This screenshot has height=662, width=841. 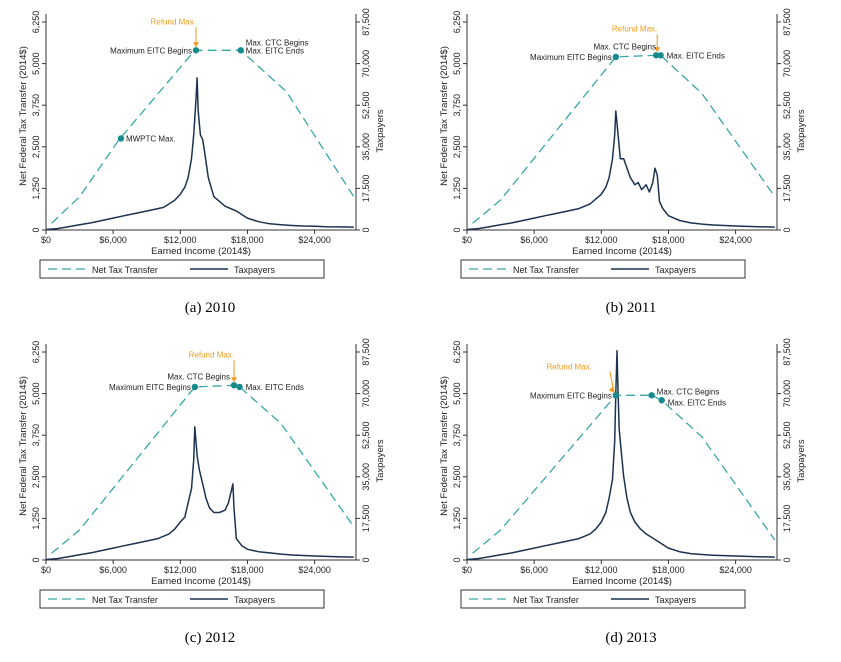 I want to click on y-axis-label-right: Taxpayers, so click(x=380, y=461).